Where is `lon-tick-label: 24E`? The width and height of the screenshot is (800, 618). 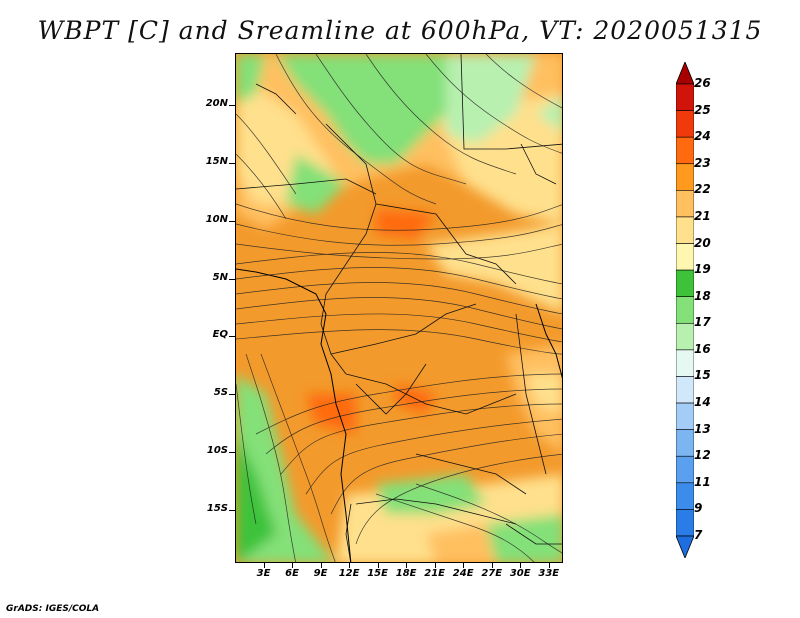 lon-tick-label: 24E is located at coordinates (463, 573).